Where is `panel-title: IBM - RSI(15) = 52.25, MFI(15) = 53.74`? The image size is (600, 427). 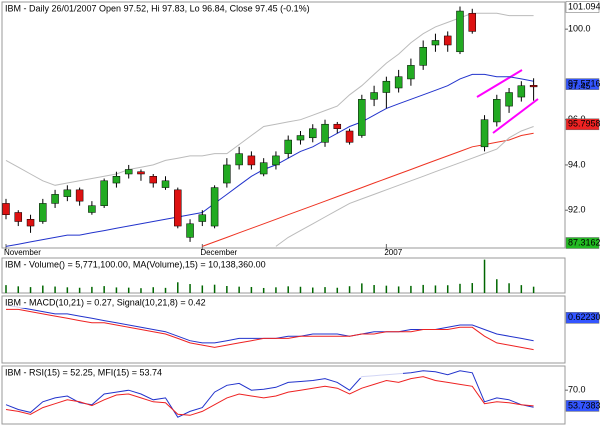
panel-title: IBM - RSI(15) = 52.25, MFI(15) = 53.74 is located at coordinates (83, 372).